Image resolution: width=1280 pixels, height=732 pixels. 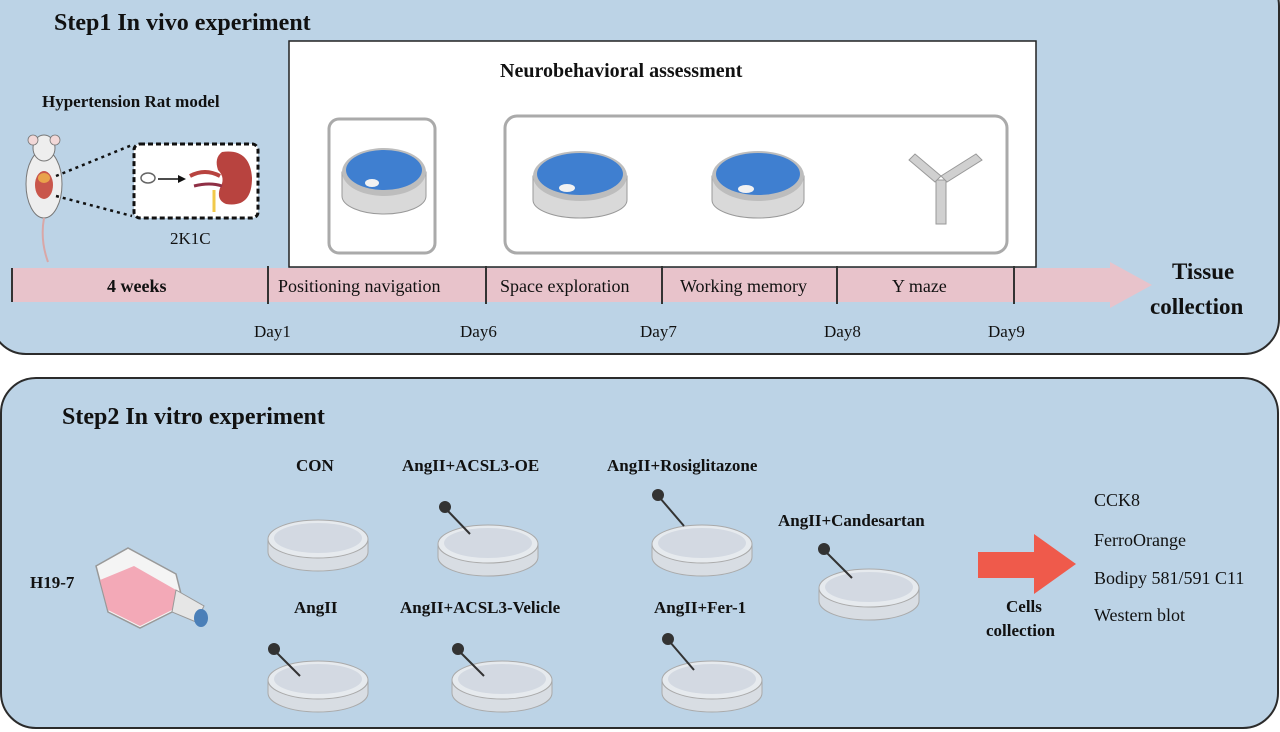 What do you see at coordinates (1020, 630) in the screenshot?
I see `cells-collection-line2: collection` at bounding box center [1020, 630].